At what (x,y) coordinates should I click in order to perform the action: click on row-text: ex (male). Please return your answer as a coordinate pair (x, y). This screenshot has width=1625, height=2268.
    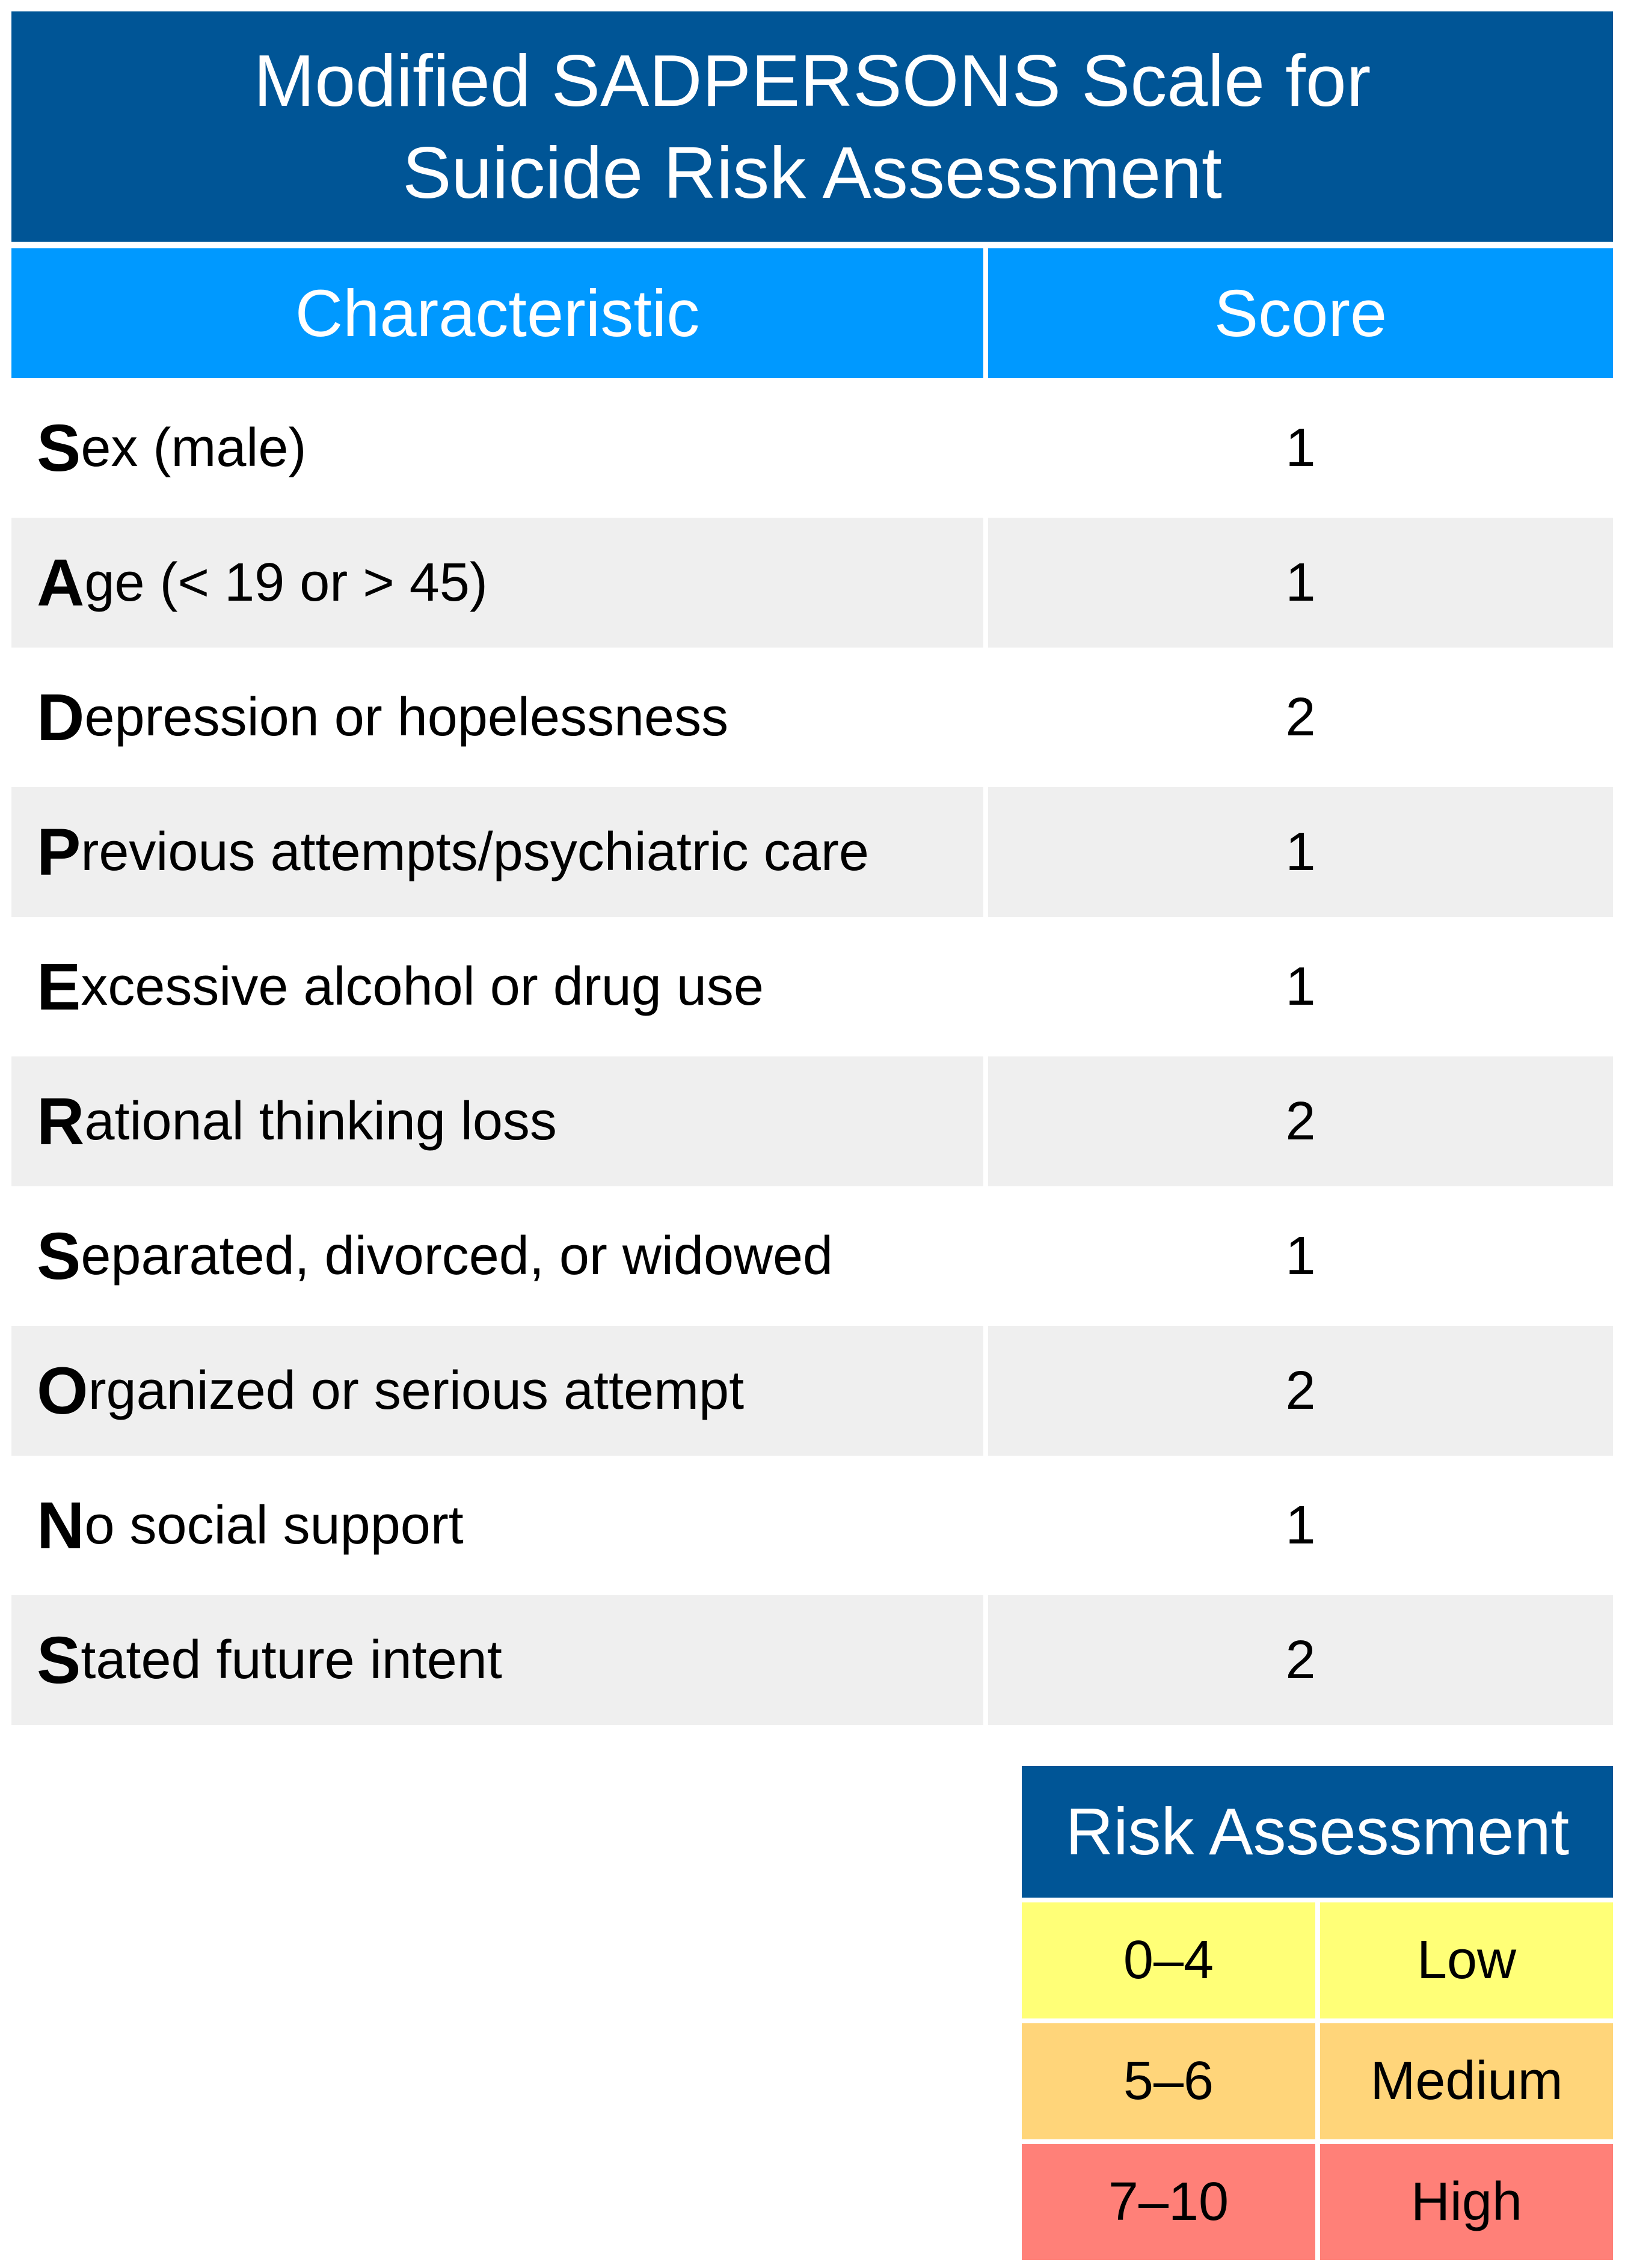
    Looking at the image, I should click on (194, 447).